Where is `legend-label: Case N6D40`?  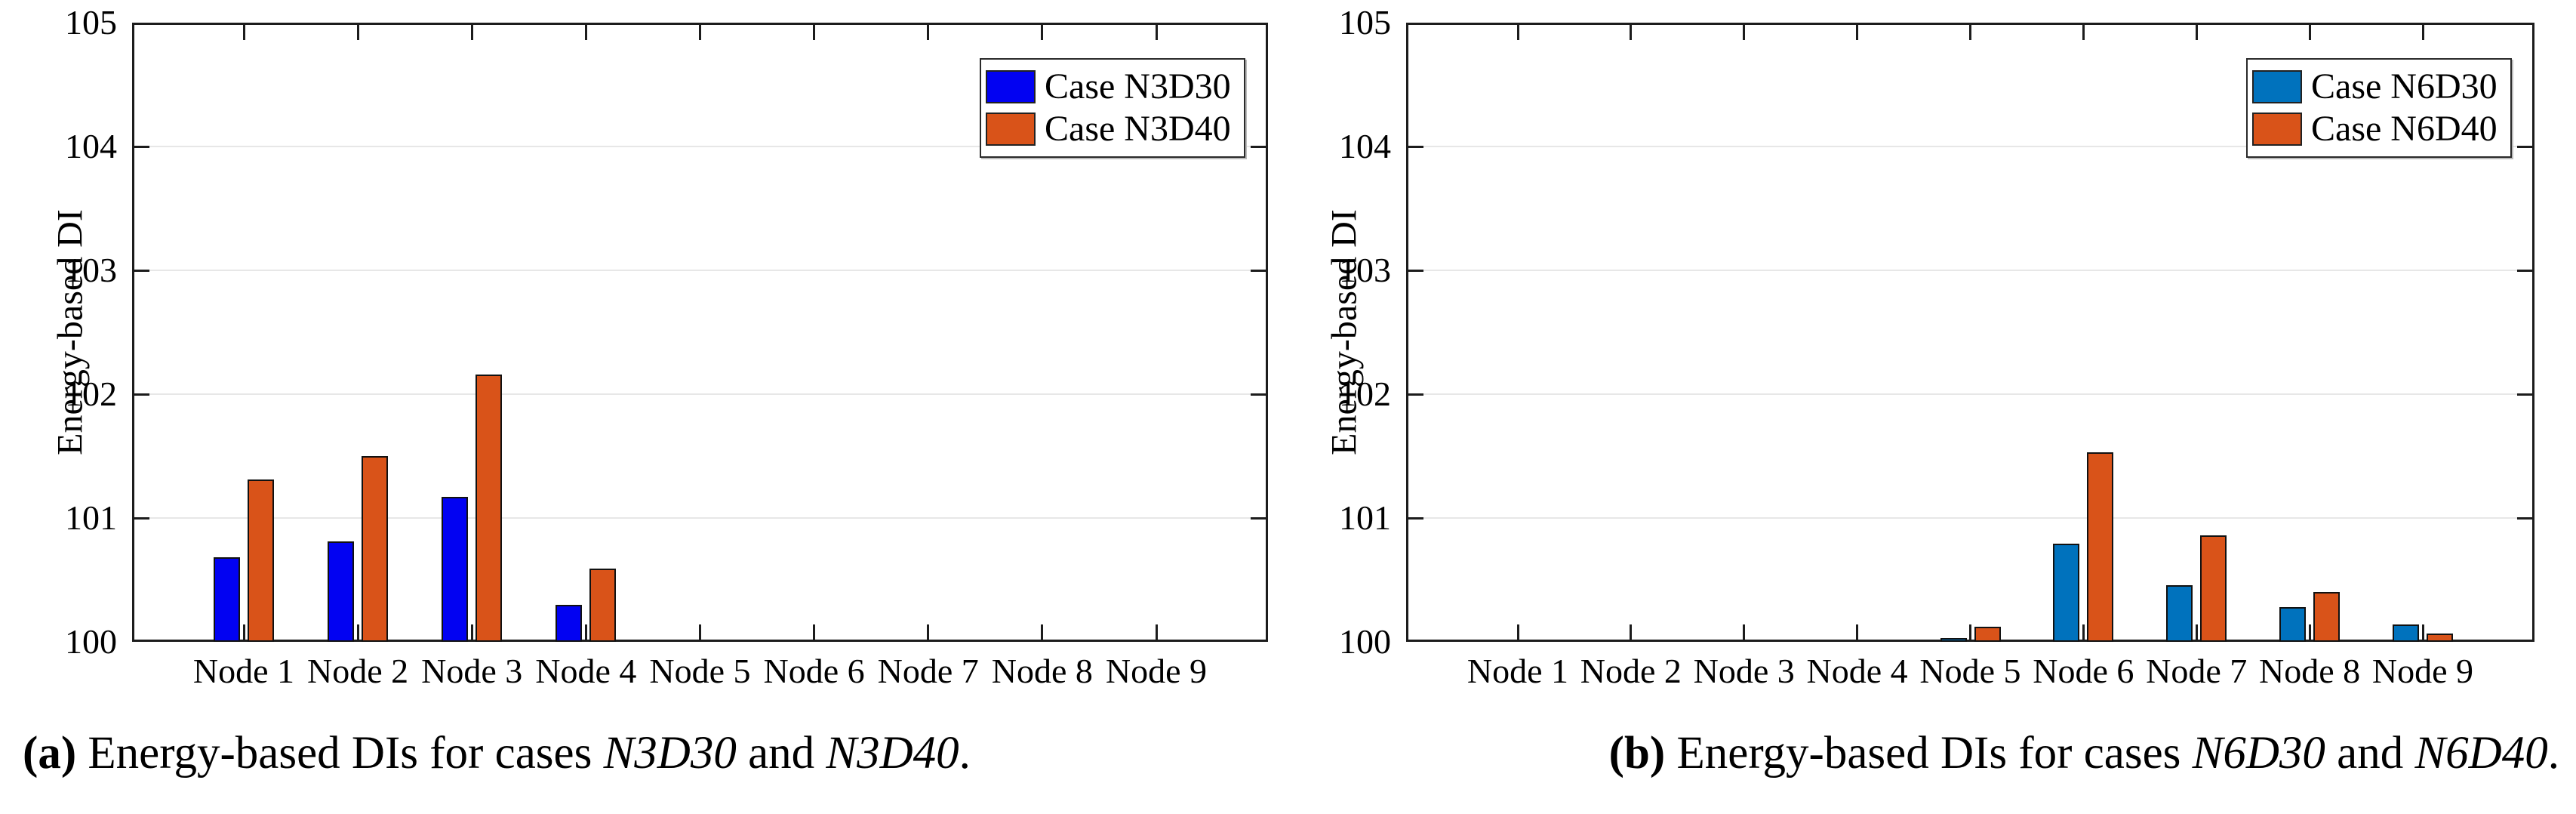
legend-label: Case N6D40 is located at coordinates (2404, 129).